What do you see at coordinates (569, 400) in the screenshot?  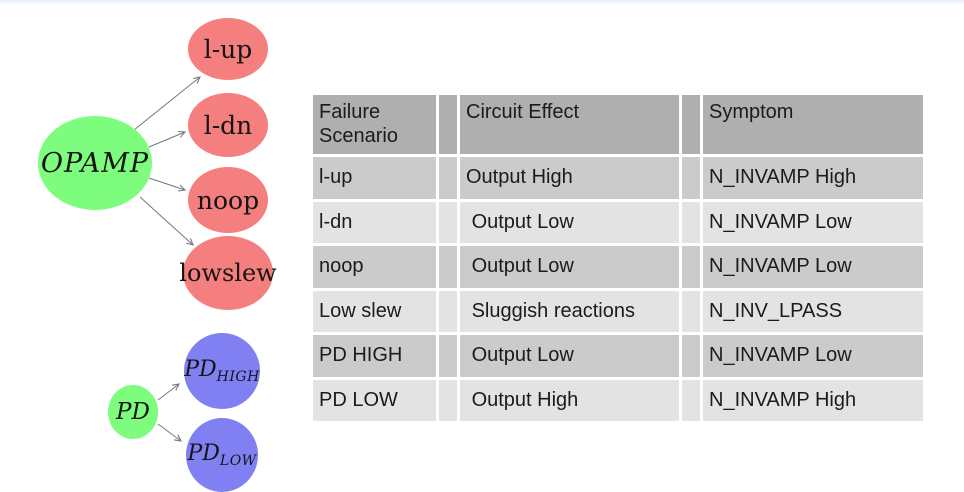 I see `table-row-5-effect: Output High` at bounding box center [569, 400].